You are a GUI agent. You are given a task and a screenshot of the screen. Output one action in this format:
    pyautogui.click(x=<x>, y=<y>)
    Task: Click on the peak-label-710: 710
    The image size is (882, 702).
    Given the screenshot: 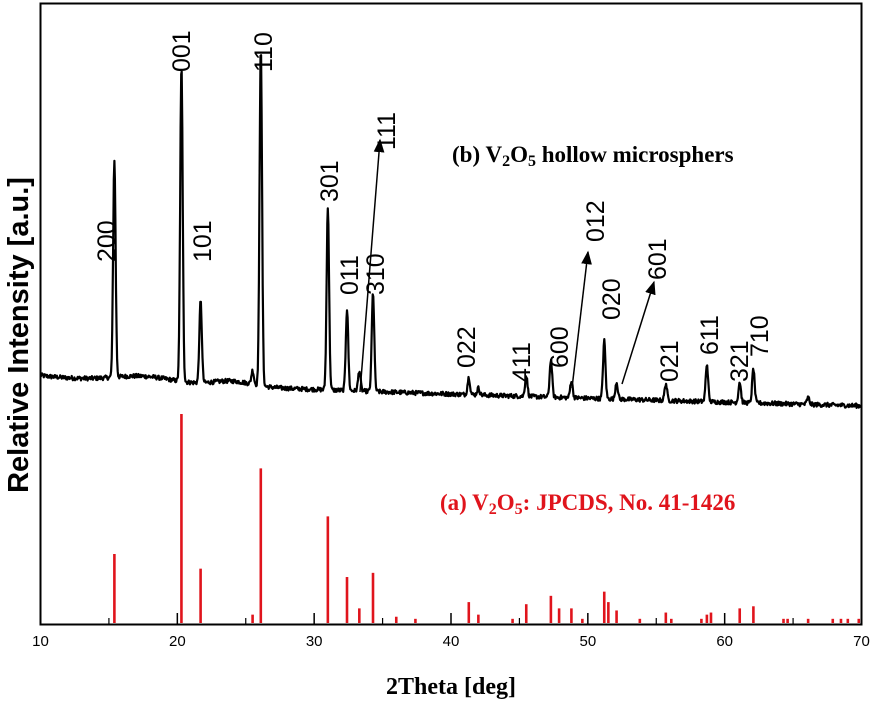 What is the action you would take?
    pyautogui.click(x=760, y=336)
    